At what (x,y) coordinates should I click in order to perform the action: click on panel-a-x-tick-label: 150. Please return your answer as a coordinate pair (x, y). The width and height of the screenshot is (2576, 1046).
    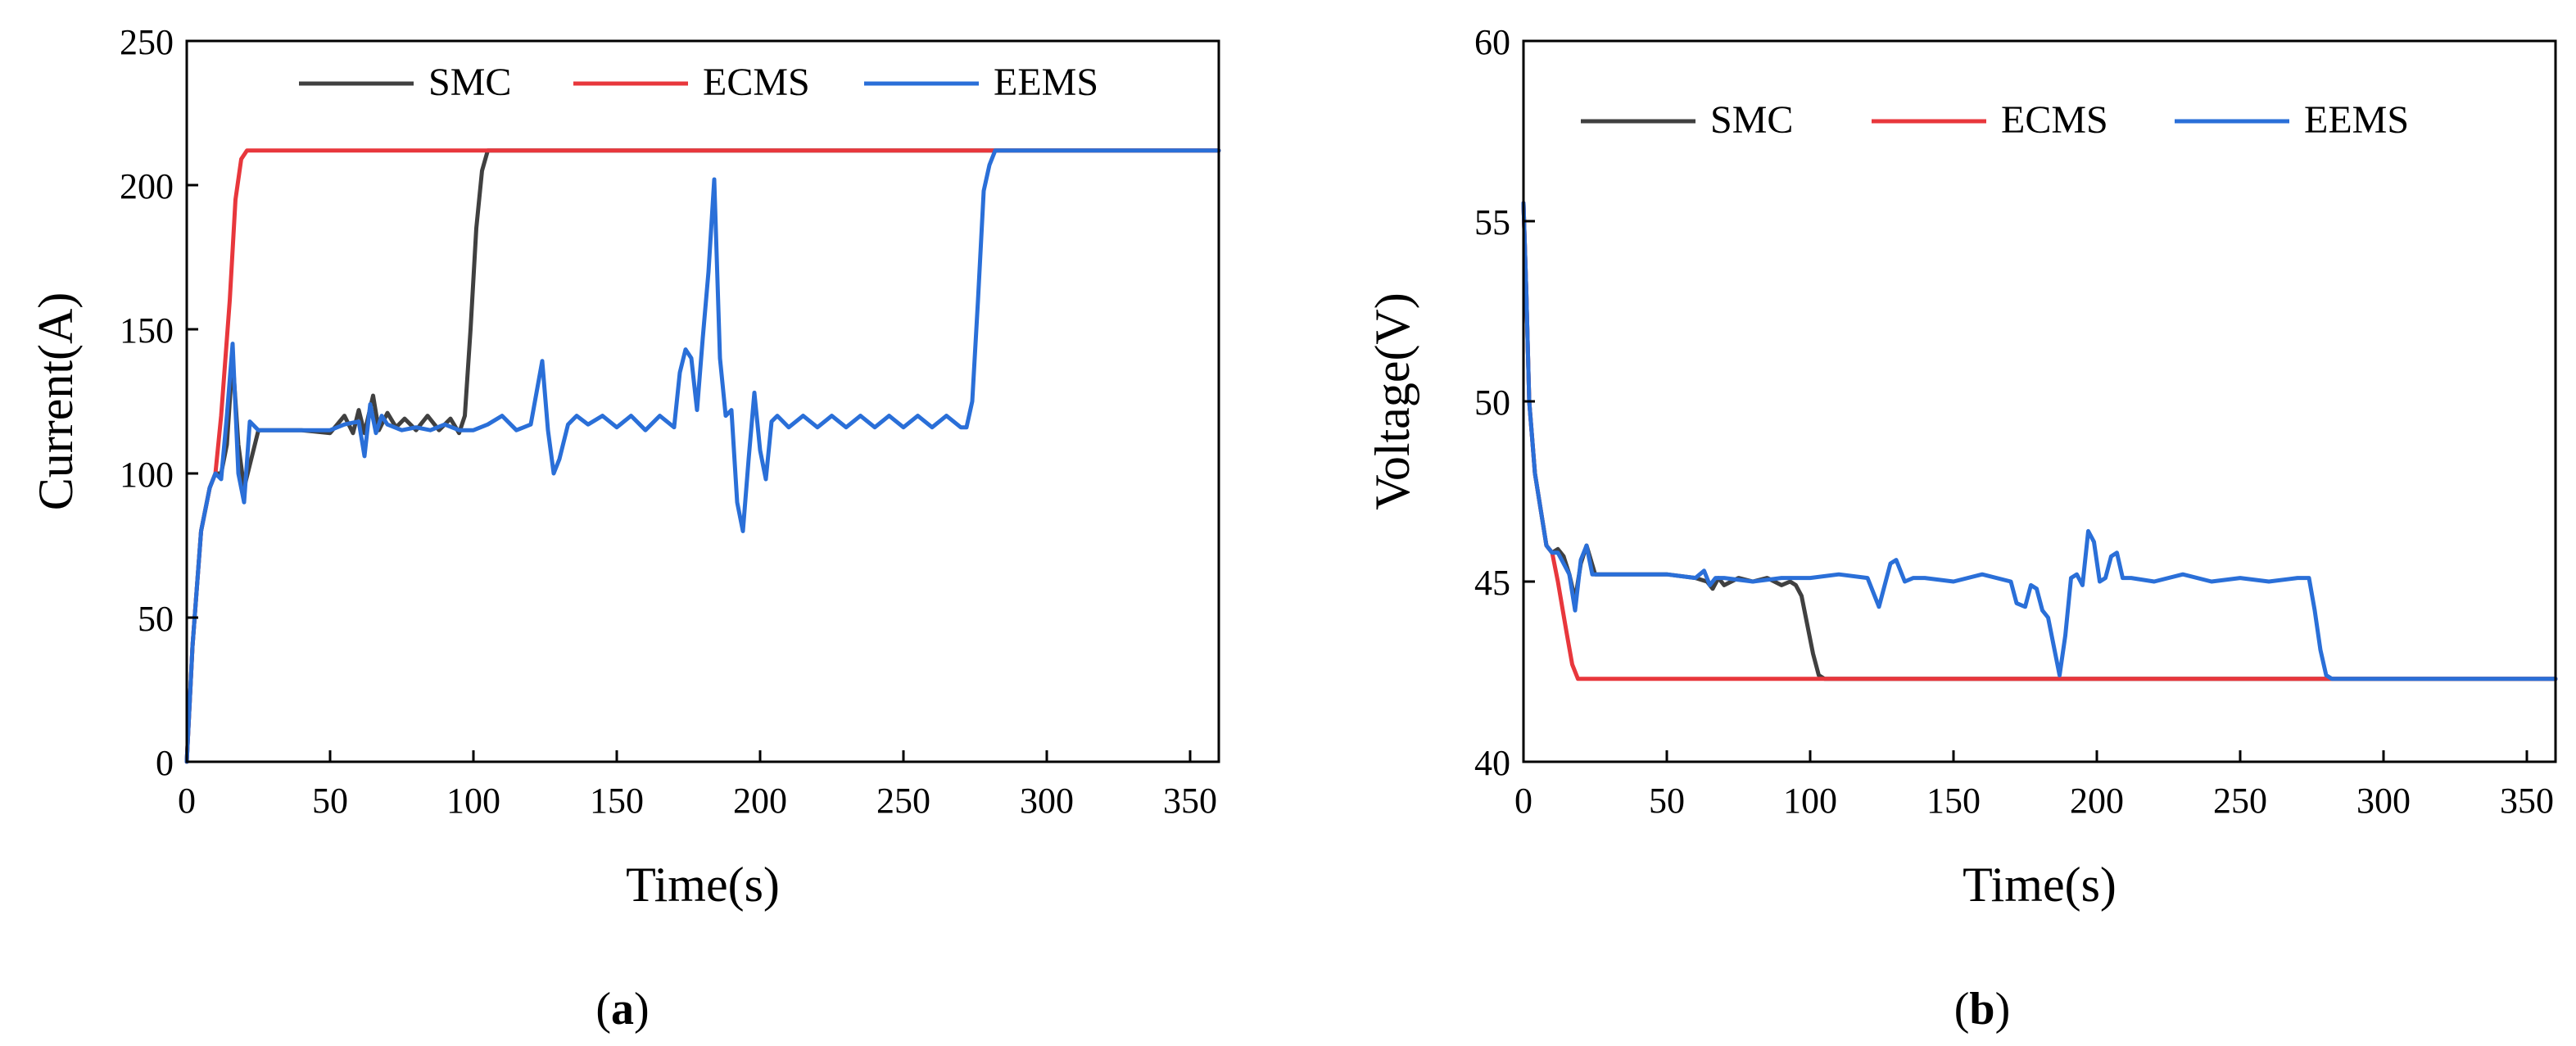
    Looking at the image, I should click on (617, 801).